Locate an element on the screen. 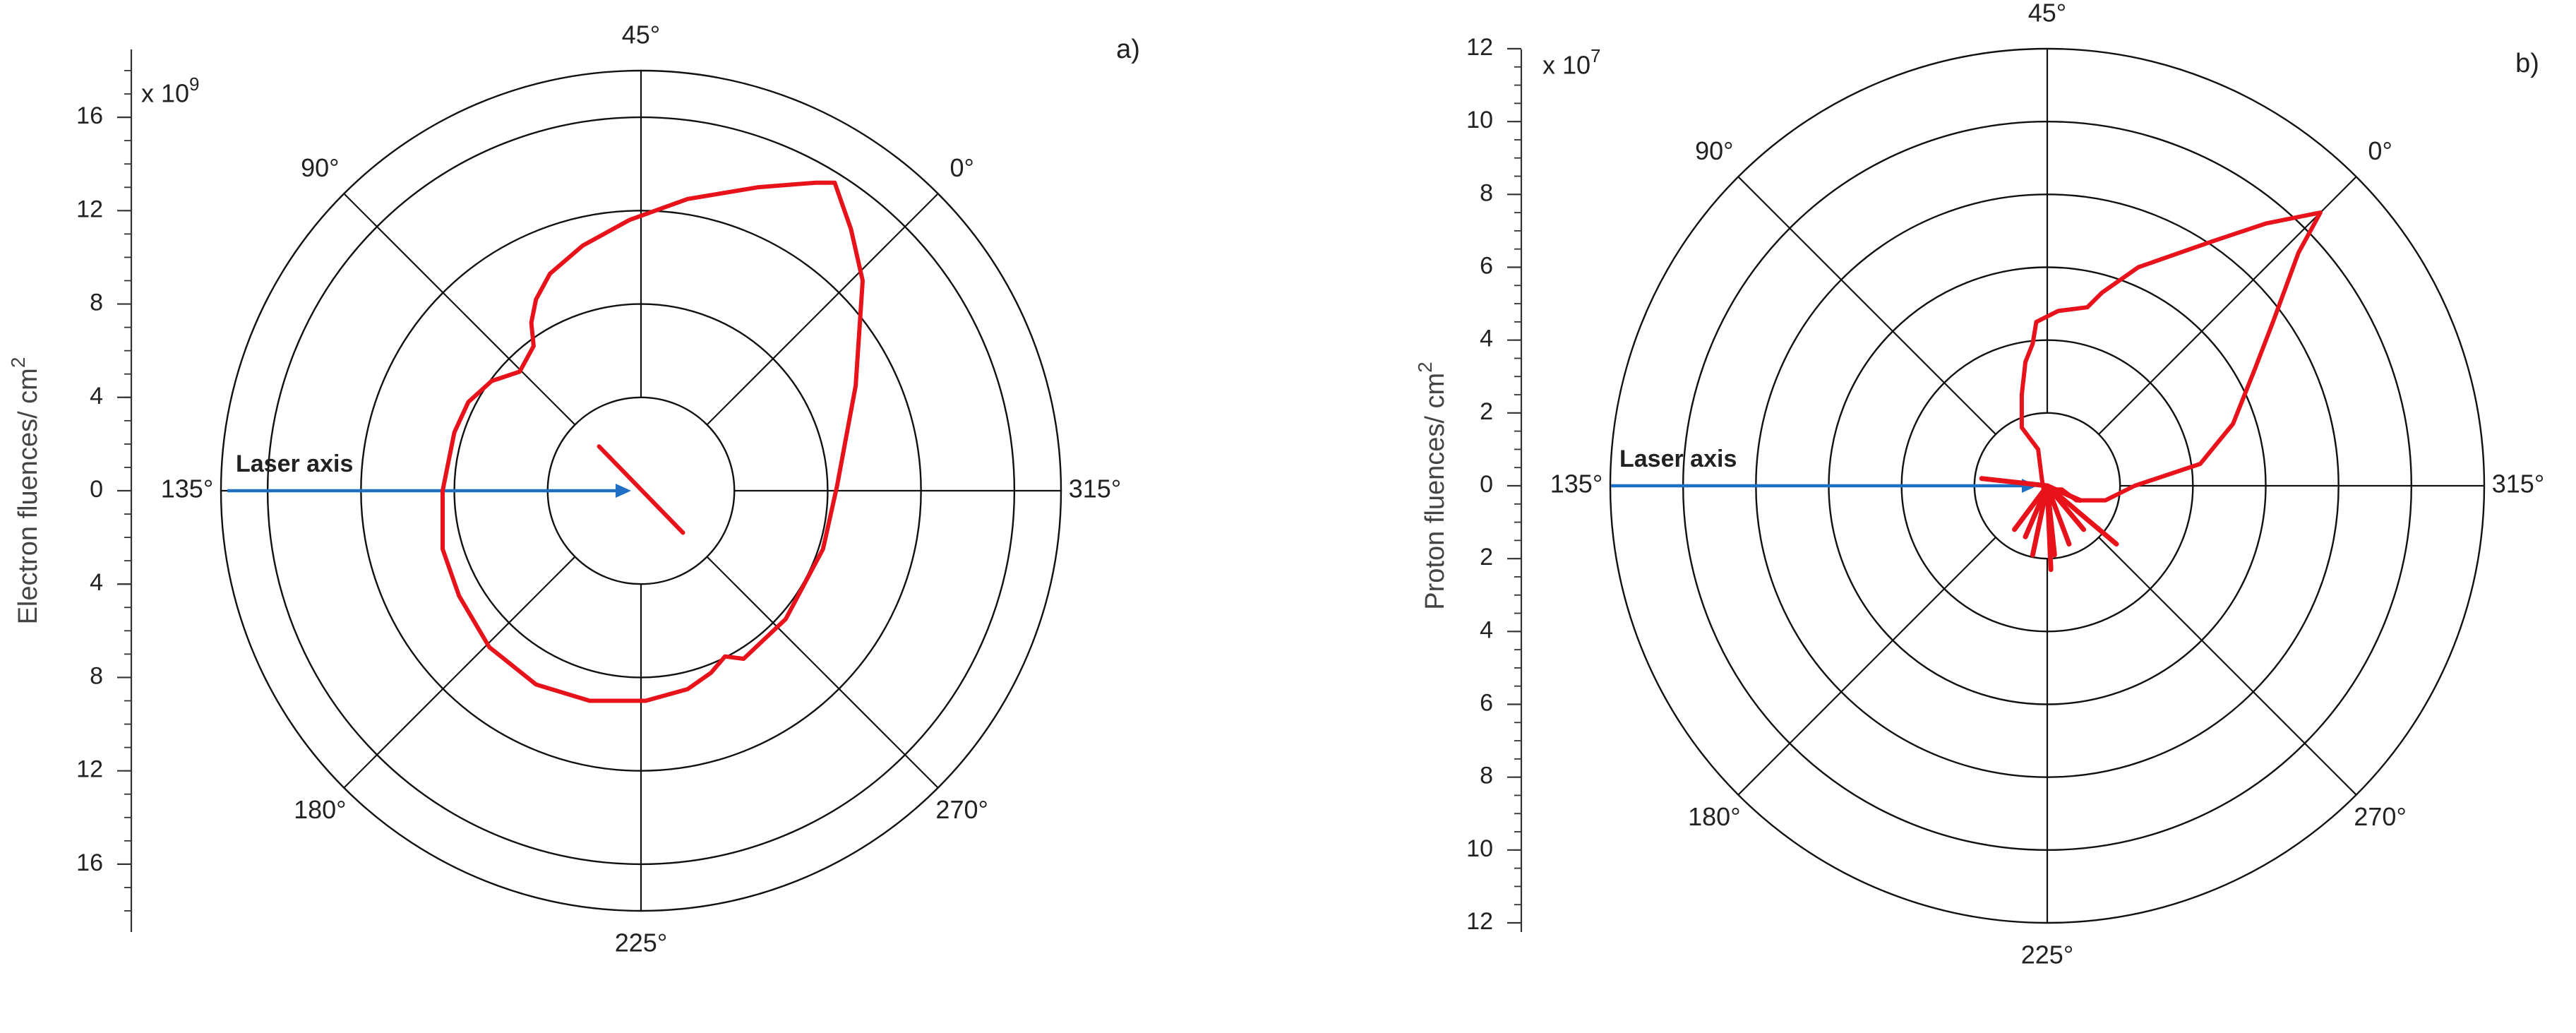 This screenshot has height=1033, width=2576. axis-multiplier: x 107 is located at coordinates (1571, 62).